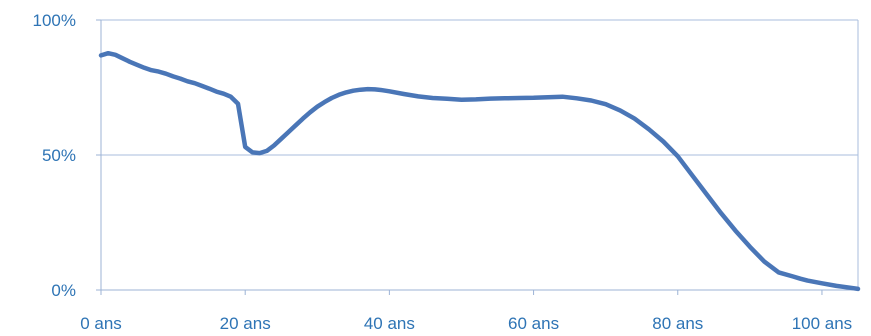  Describe the element at coordinates (101, 323) in the screenshot. I see `x-tick-label-0: 0 ans` at that location.